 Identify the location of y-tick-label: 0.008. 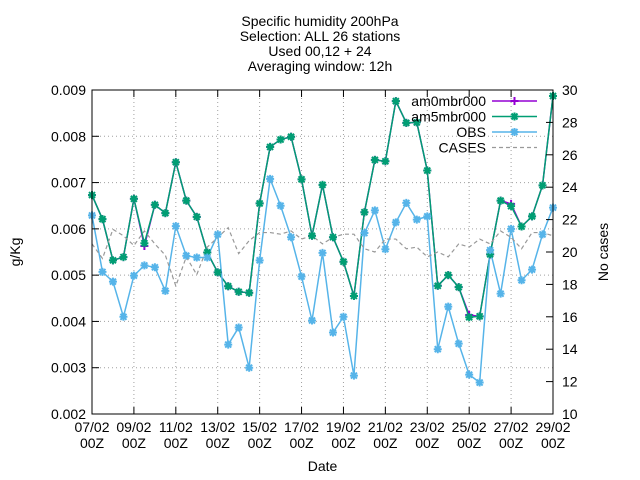
(68, 136).